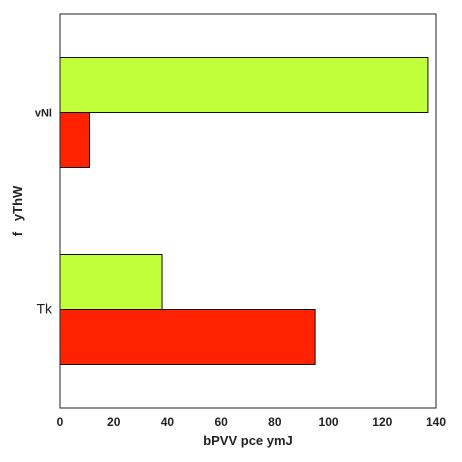  I want to click on x-tick-label: 140, so click(436, 422).